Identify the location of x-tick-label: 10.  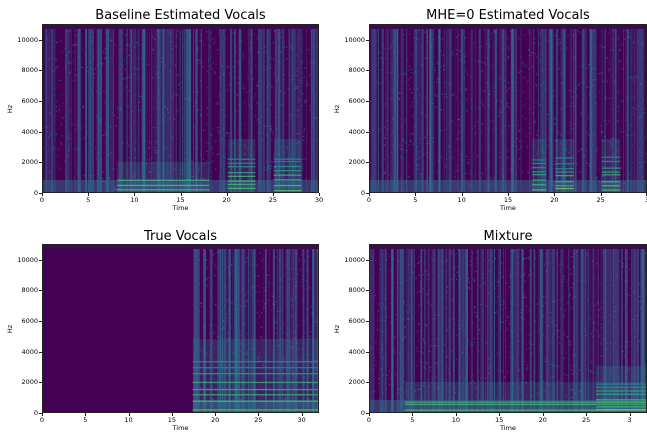
(456, 420).